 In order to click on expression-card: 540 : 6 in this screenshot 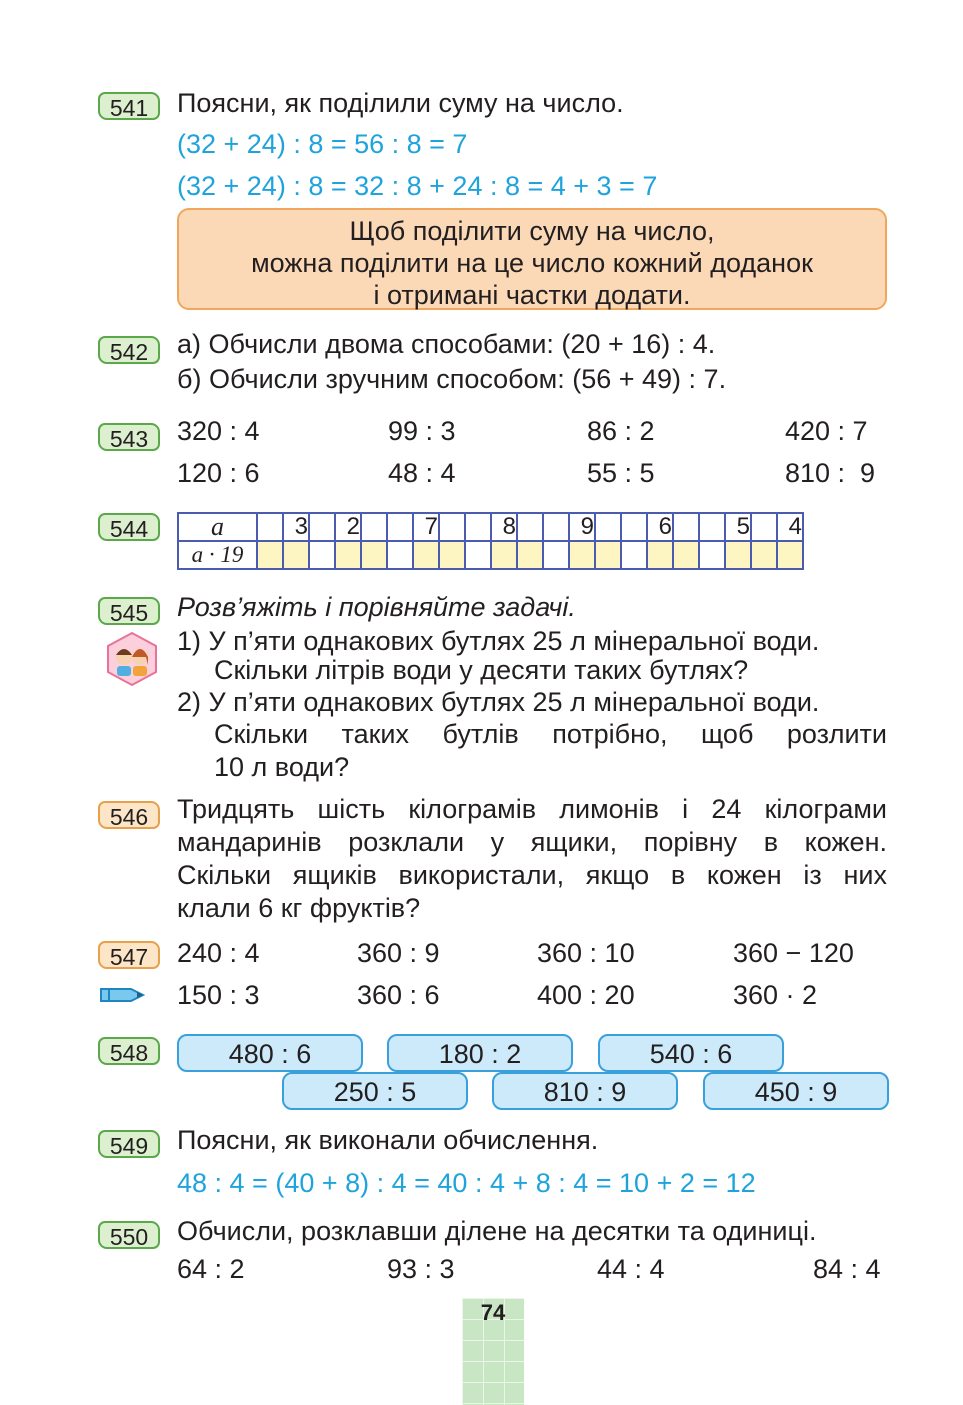, I will do `click(691, 1053)`.